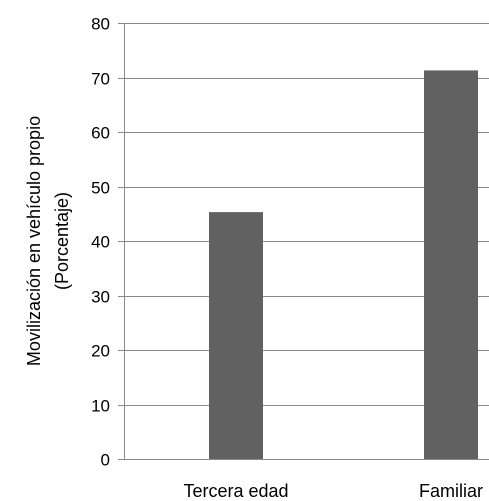 The image size is (489, 501). What do you see at coordinates (236, 335) in the screenshot?
I see `bar-tercera-edad` at bounding box center [236, 335].